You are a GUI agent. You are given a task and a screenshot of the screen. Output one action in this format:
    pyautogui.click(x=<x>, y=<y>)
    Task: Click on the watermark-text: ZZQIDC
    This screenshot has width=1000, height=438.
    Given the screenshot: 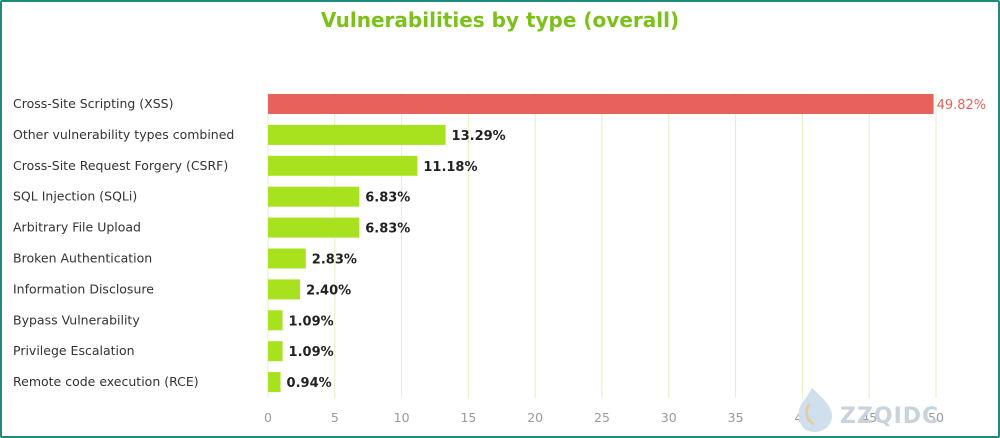 What is the action you would take?
    pyautogui.click(x=889, y=416)
    